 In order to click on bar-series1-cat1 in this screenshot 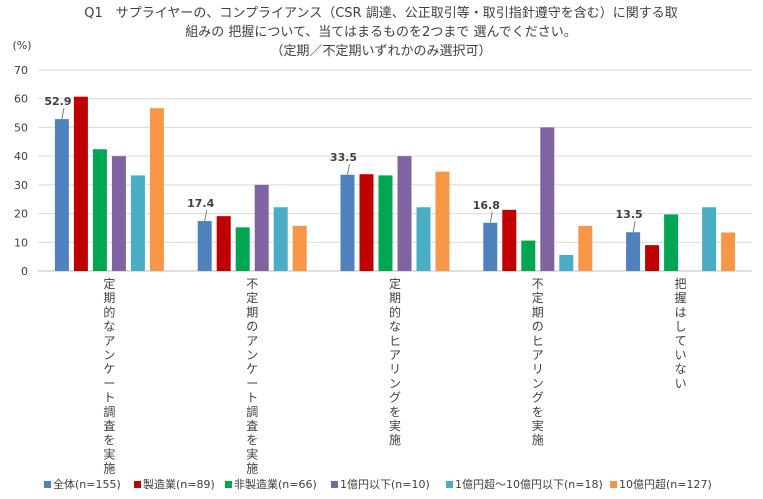, I will do `click(61, 195)`.